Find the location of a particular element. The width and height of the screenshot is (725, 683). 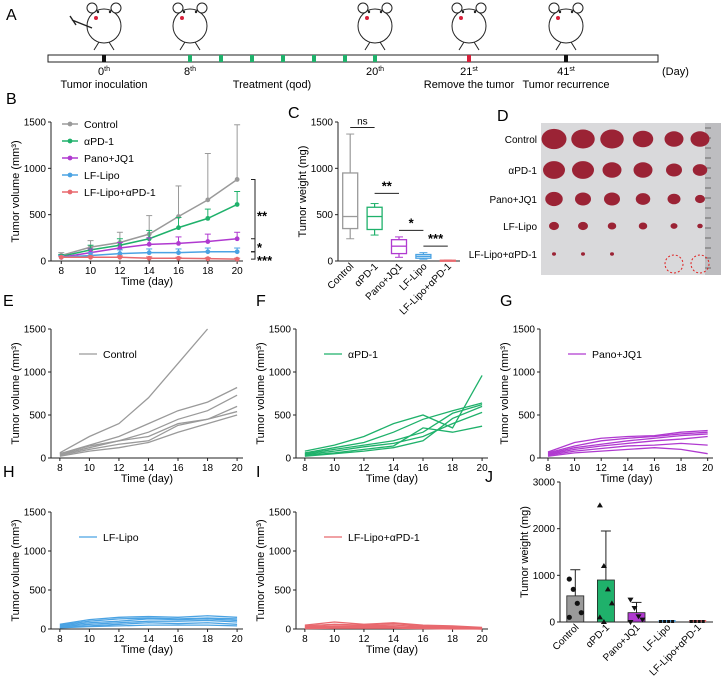

panel-label-j: J is located at coordinates (489, 477).